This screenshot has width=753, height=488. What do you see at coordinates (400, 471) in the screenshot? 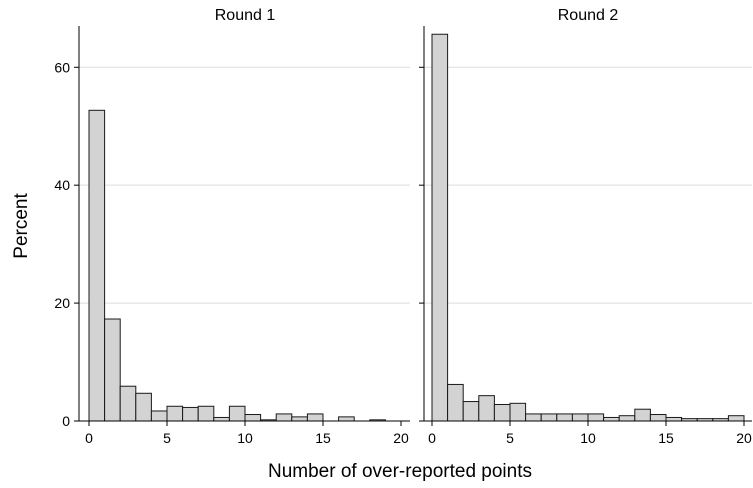
I see `x-axis-label: Number of over-reported points` at bounding box center [400, 471].